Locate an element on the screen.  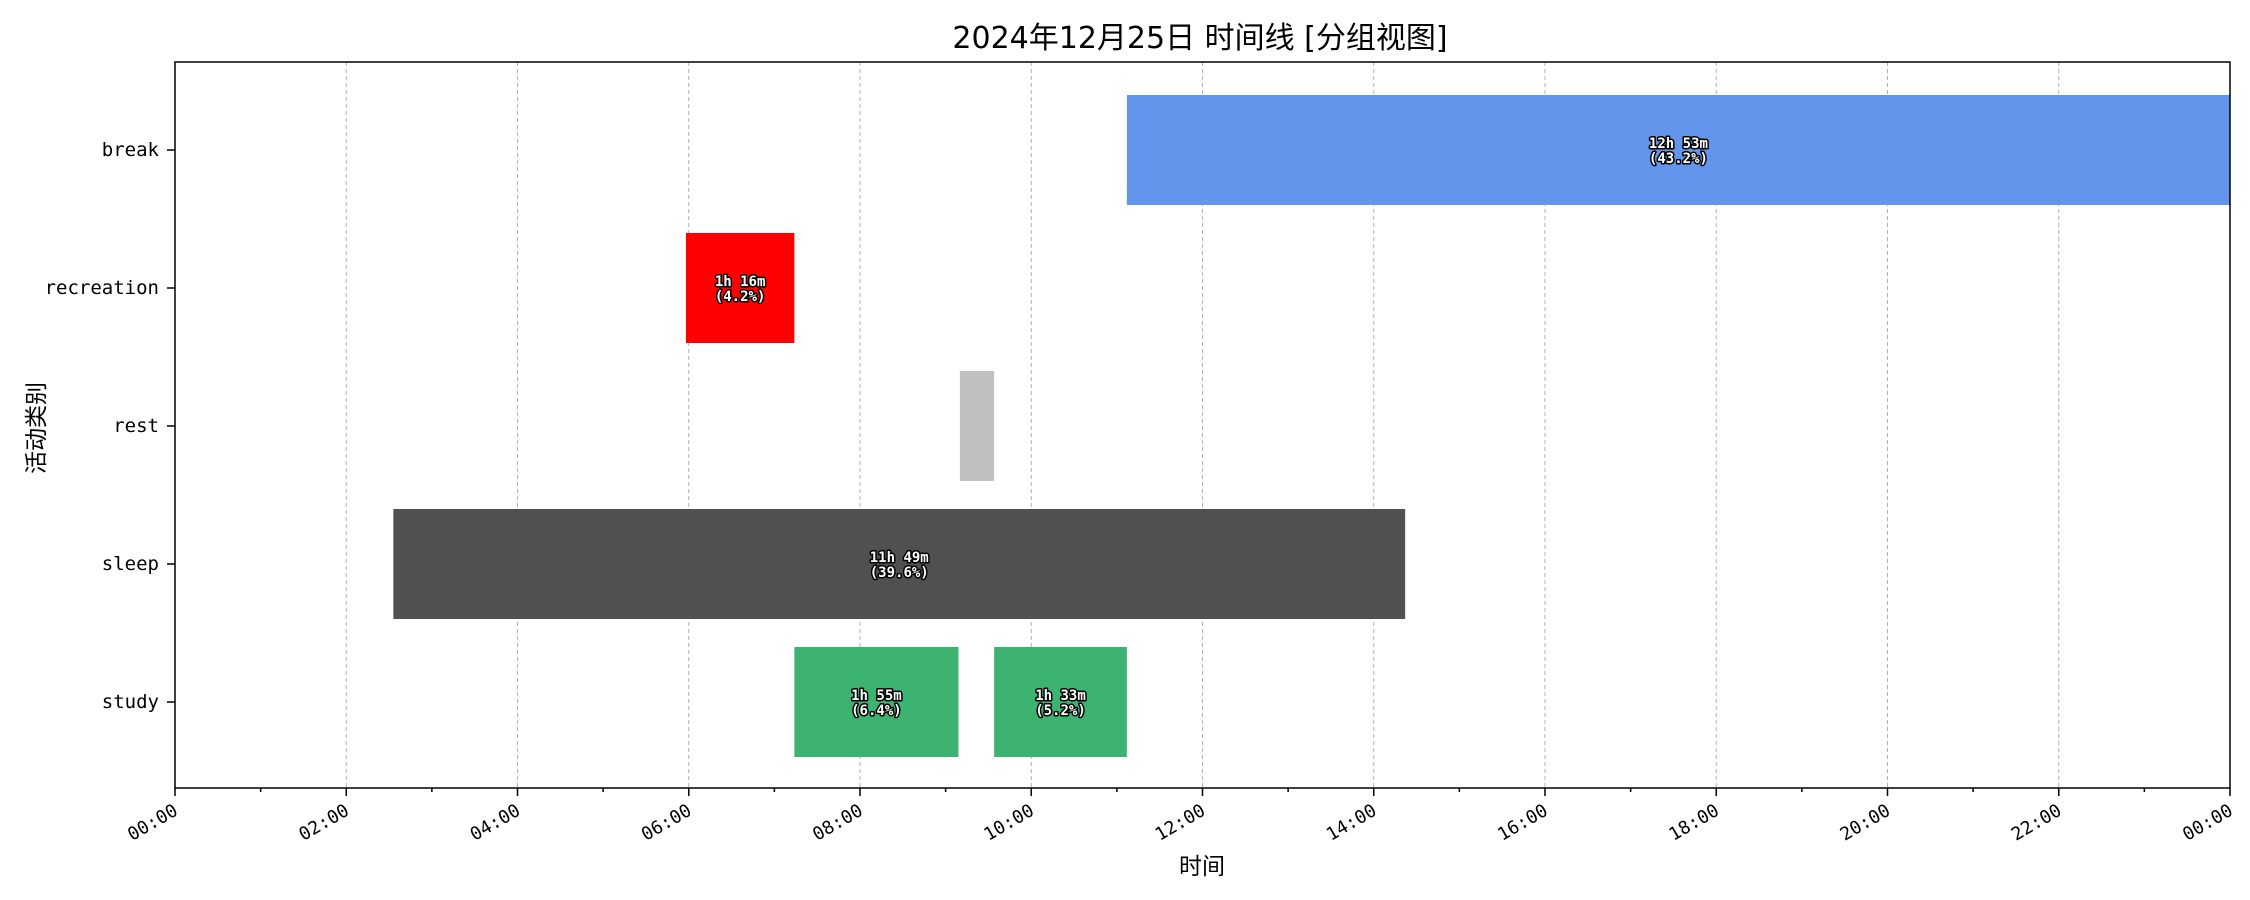
y-tick-label-study: study is located at coordinates (130, 702).